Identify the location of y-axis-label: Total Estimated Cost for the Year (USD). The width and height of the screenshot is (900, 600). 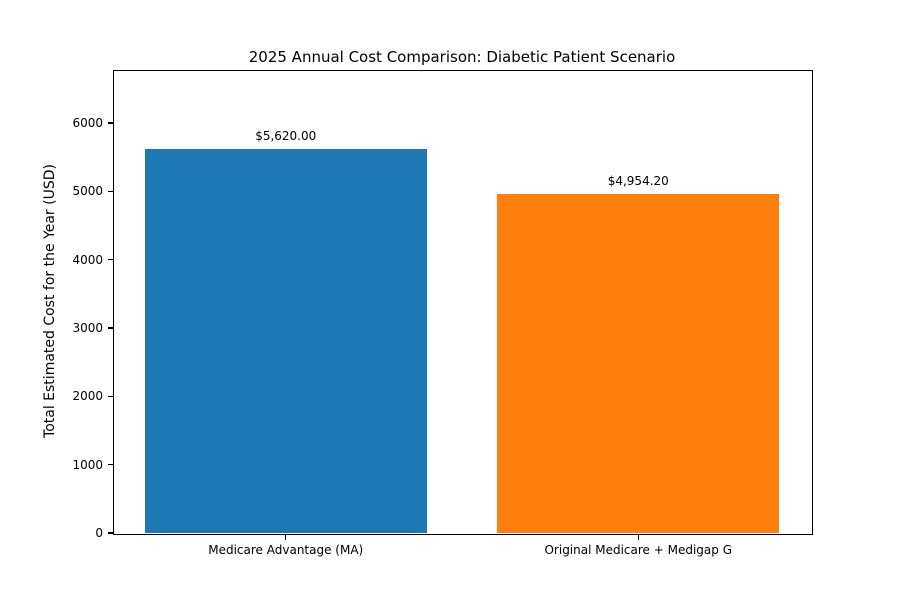
(50, 301).